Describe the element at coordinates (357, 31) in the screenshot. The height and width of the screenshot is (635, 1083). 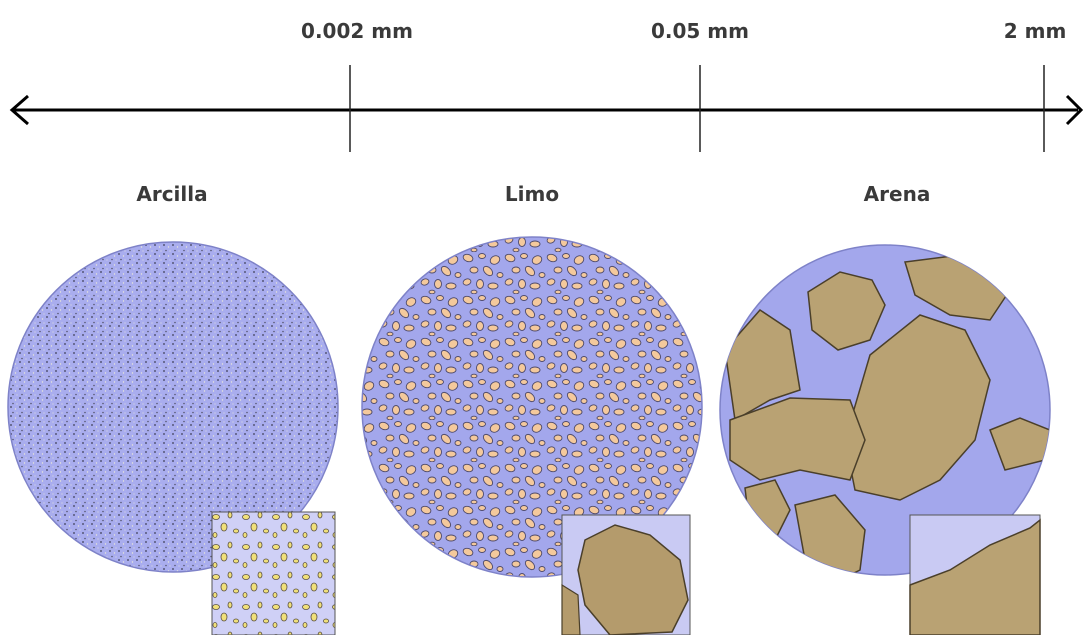
I see `scale-label: 0.002 mm` at that location.